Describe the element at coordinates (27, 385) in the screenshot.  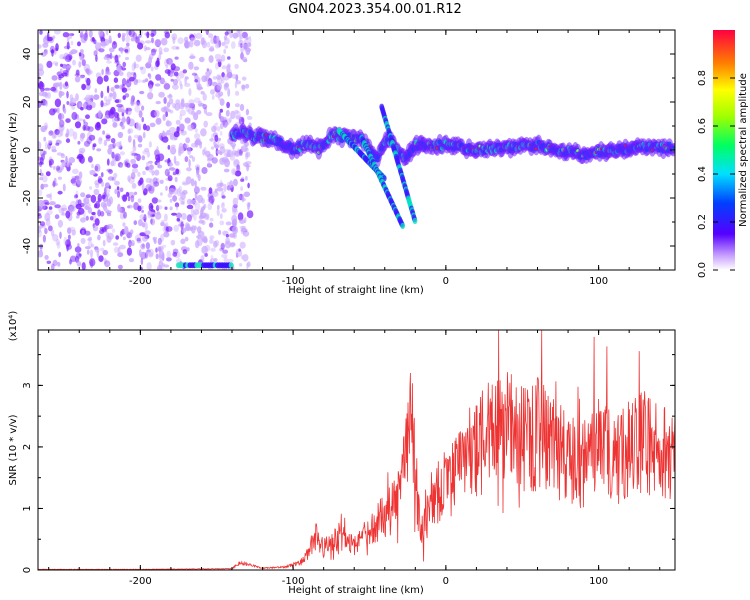
I see `y-tick-label: 3` at that location.